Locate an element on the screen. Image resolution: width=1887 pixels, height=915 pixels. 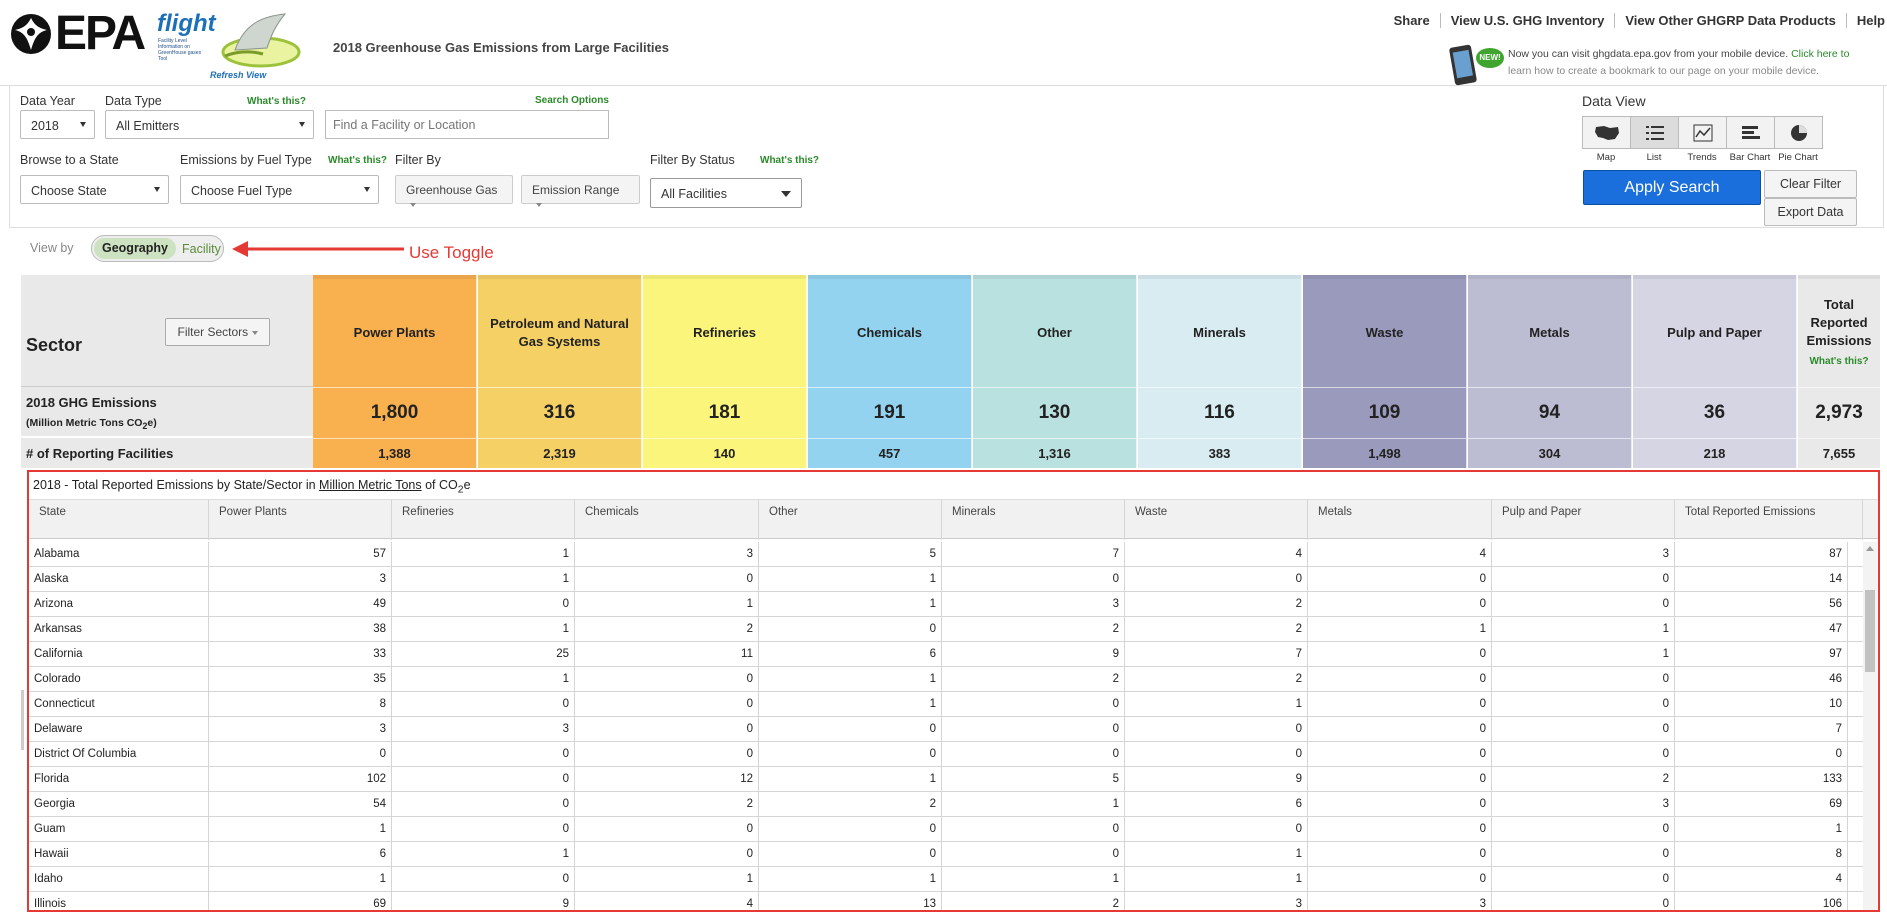
sector-column: Power Plants 1,800 1,388 is located at coordinates (395, 371).